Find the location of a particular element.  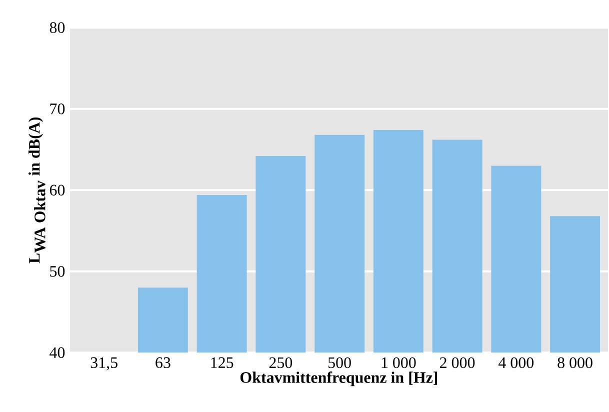

y-tick-label: 80 is located at coordinates (57, 28).